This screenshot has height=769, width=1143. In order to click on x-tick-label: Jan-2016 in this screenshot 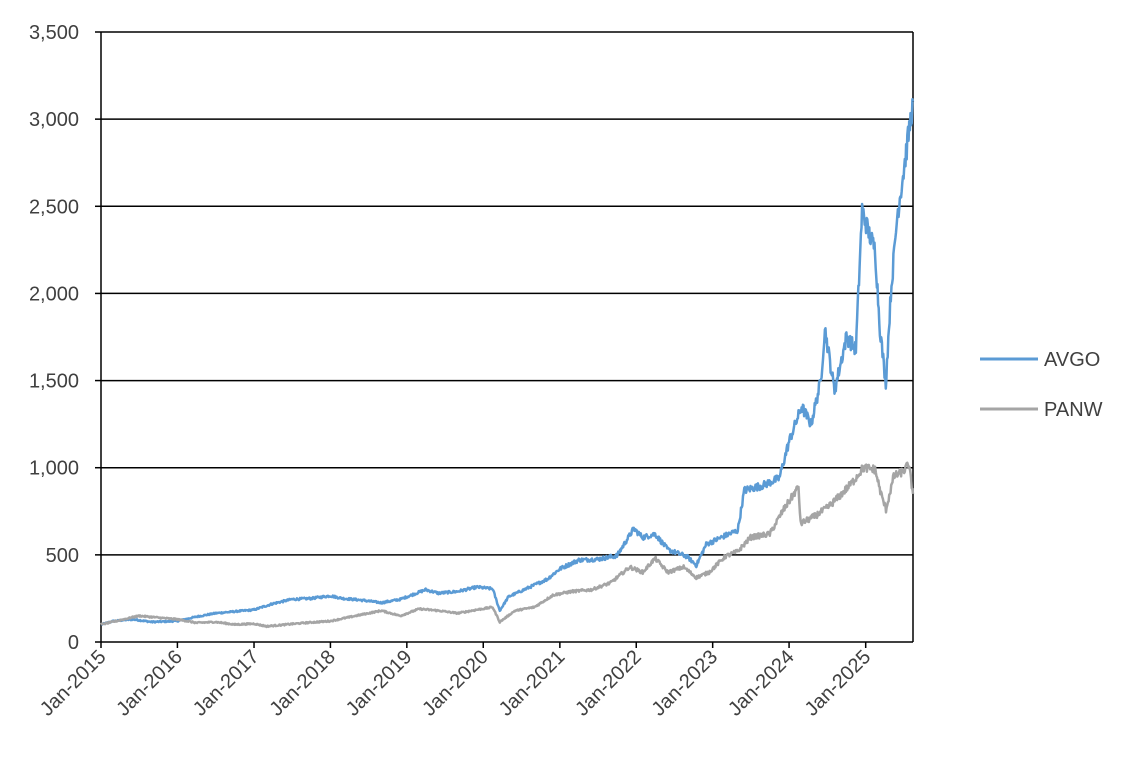, I will do `click(149, 683)`.